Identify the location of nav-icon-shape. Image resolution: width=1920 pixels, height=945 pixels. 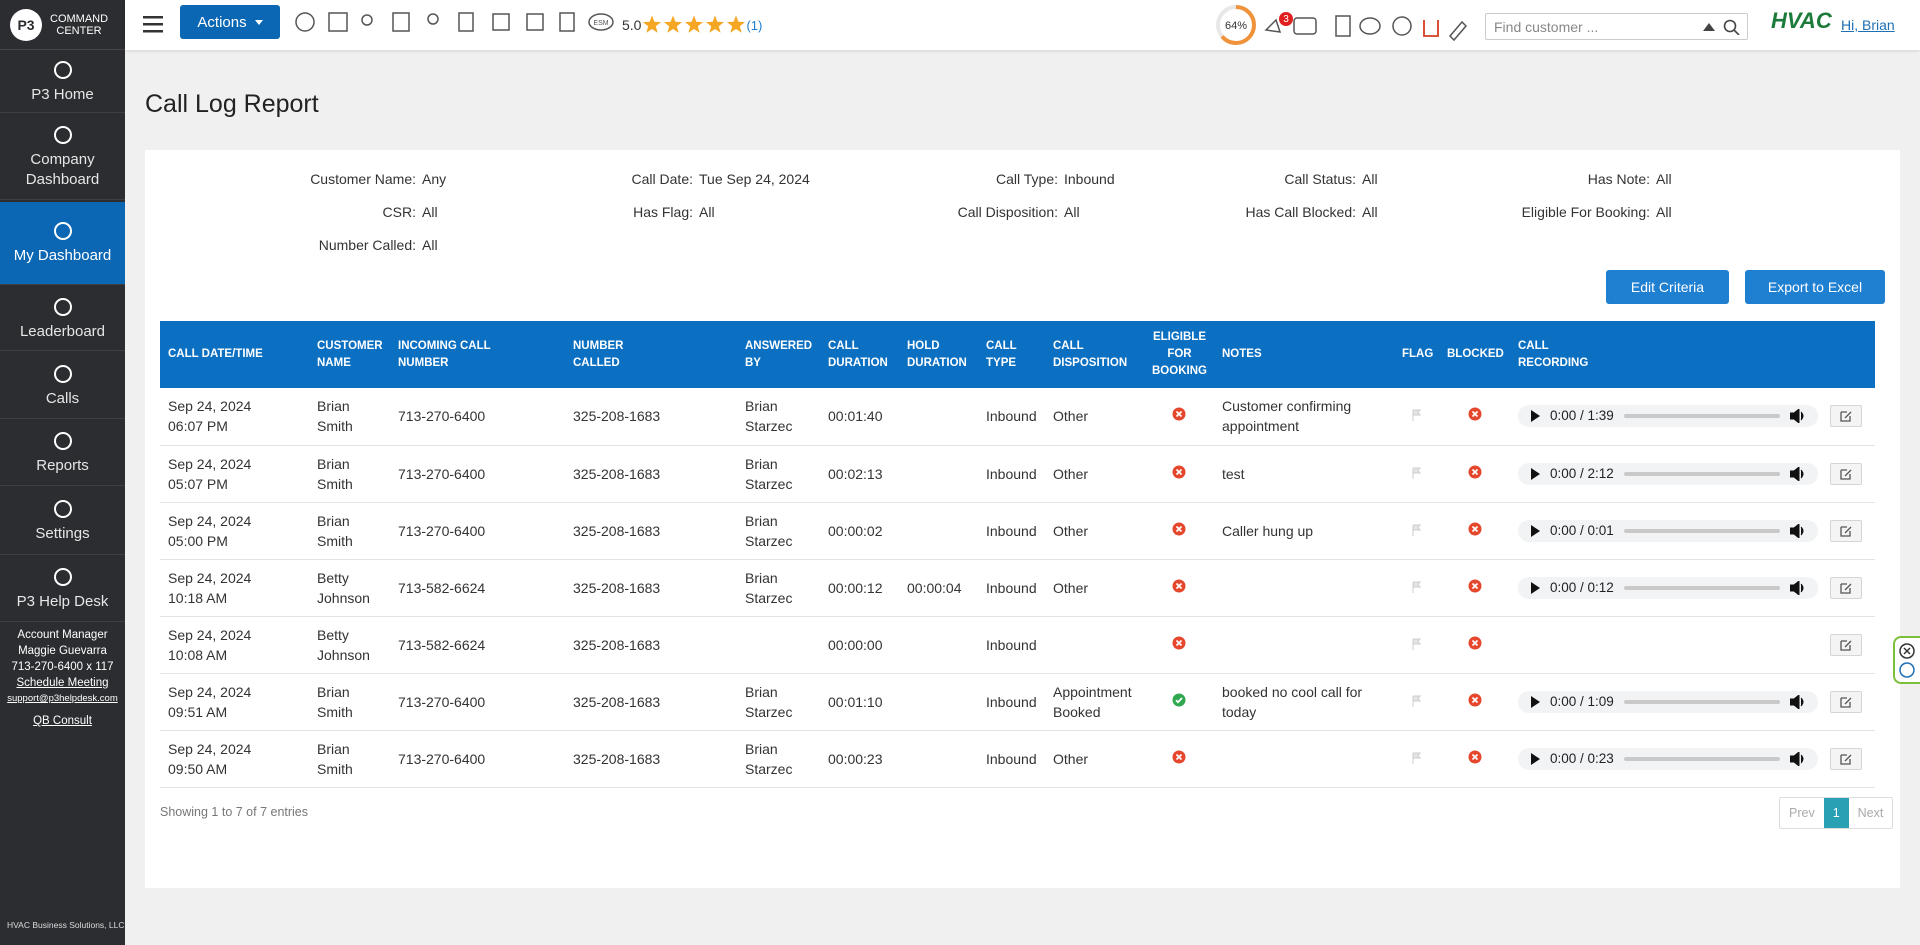
(62, 373).